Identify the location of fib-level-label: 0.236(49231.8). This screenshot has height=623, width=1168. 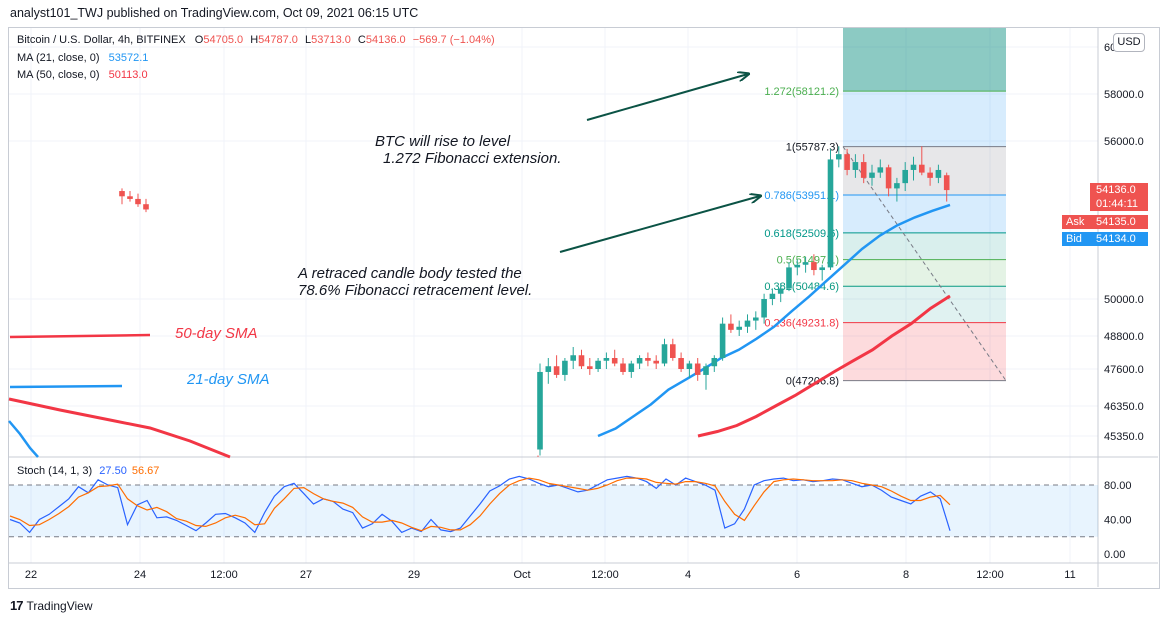
(801, 324).